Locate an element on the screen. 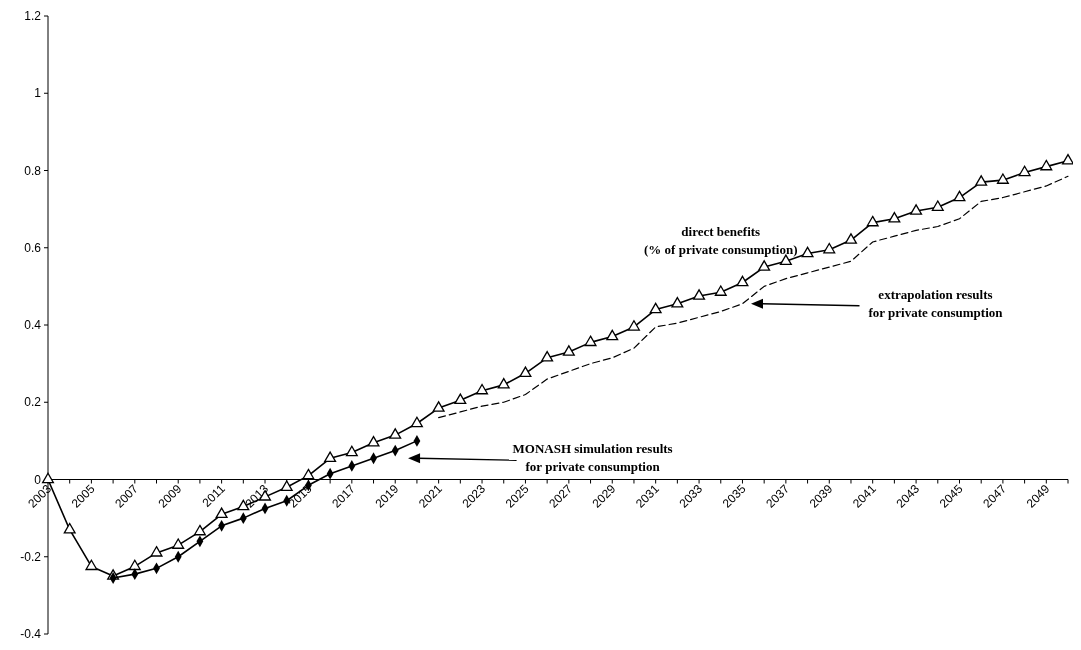 The width and height of the screenshot is (1081, 650). y-tick-label: 0.6 is located at coordinates (33, 247).